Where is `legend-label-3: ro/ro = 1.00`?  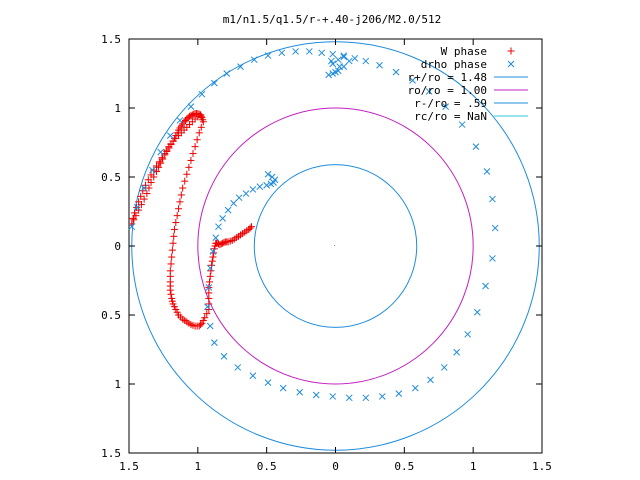 legend-label-3: ro/ro = 1.00 is located at coordinates (447, 90).